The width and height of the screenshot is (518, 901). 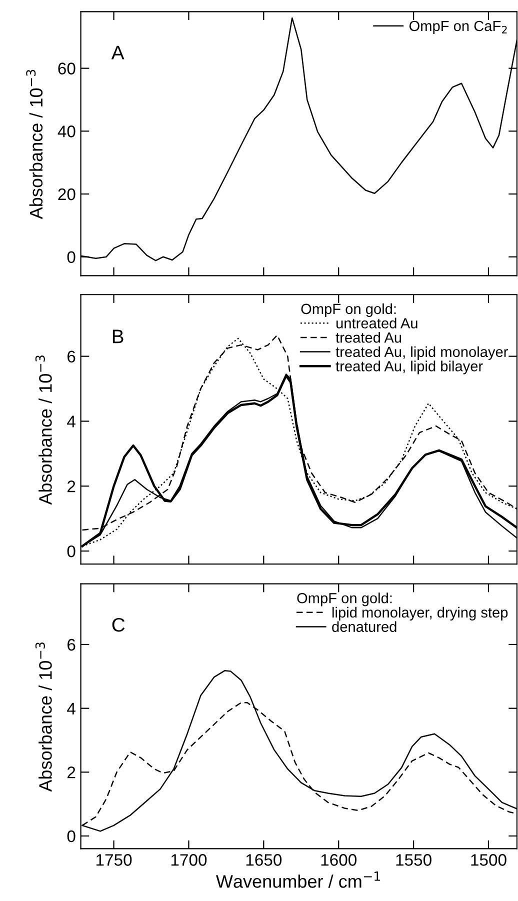 I want to click on y-tick-label: 40, so click(x=67, y=132).